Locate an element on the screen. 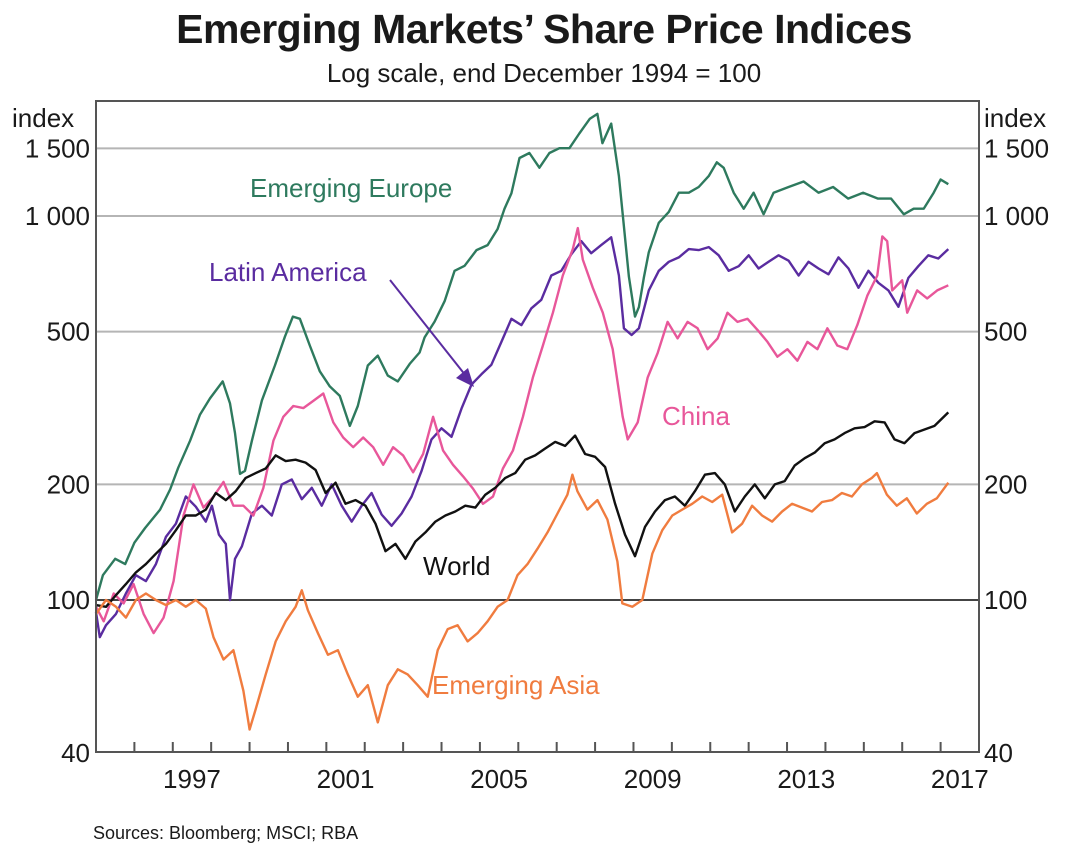 This screenshot has height=862, width=1088. chart-source-note: Sources: Bloomberg; MSCI; RBA is located at coordinates (226, 833).